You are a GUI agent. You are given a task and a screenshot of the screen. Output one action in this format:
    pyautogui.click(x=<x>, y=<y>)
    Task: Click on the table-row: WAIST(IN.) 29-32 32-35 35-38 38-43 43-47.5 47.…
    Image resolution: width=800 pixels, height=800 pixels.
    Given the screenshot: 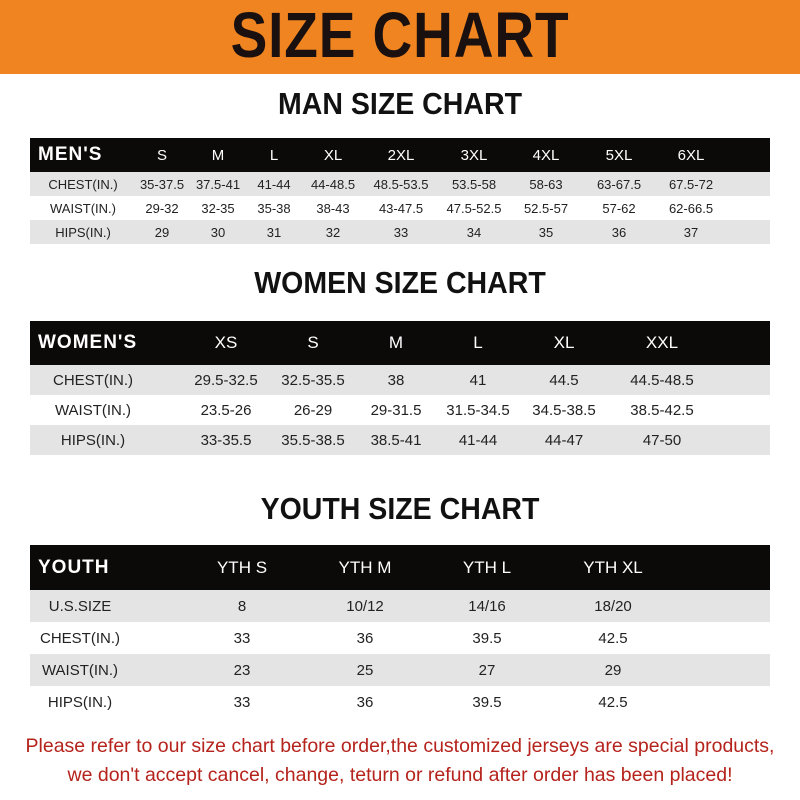 What is the action you would take?
    pyautogui.click(x=400, y=208)
    